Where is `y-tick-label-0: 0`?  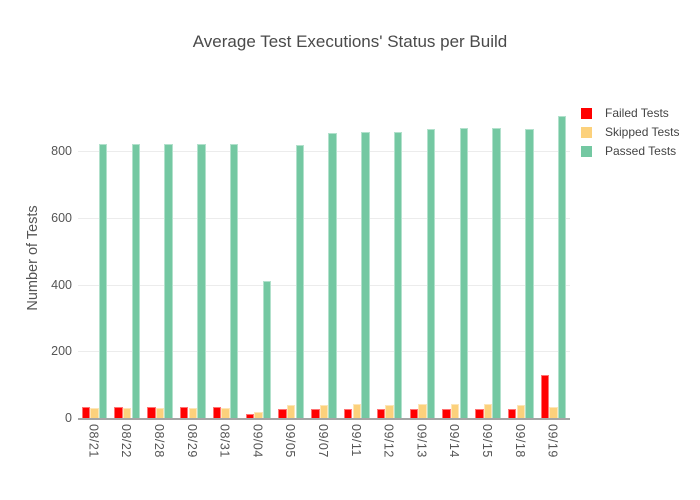
y-tick-label-0: 0 is located at coordinates (68, 418).